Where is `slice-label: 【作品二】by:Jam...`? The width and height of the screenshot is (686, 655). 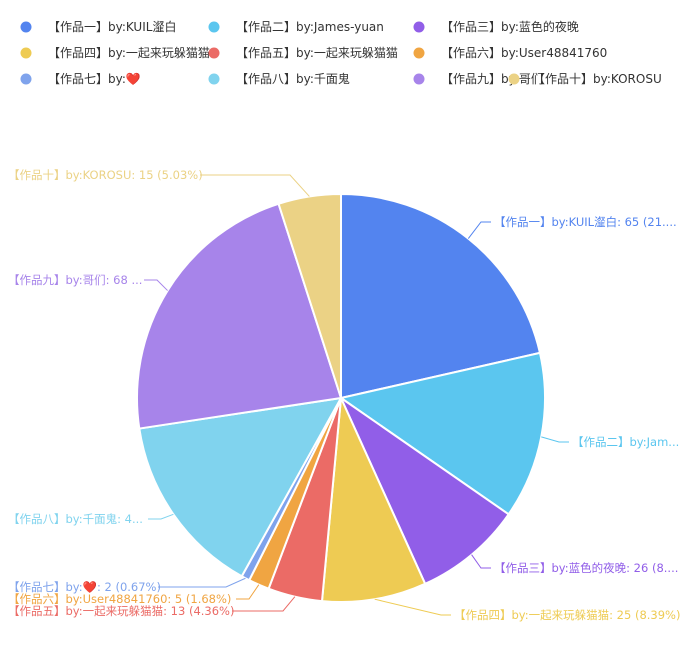 slice-label: 【作品二】by:Jam... is located at coordinates (625, 442).